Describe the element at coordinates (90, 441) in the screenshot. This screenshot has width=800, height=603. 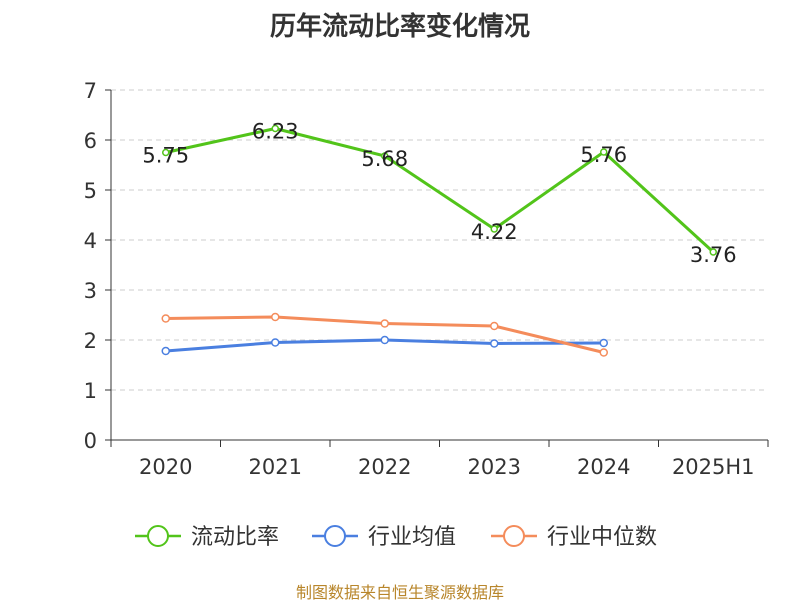
I see `y-tick-label: 0` at that location.